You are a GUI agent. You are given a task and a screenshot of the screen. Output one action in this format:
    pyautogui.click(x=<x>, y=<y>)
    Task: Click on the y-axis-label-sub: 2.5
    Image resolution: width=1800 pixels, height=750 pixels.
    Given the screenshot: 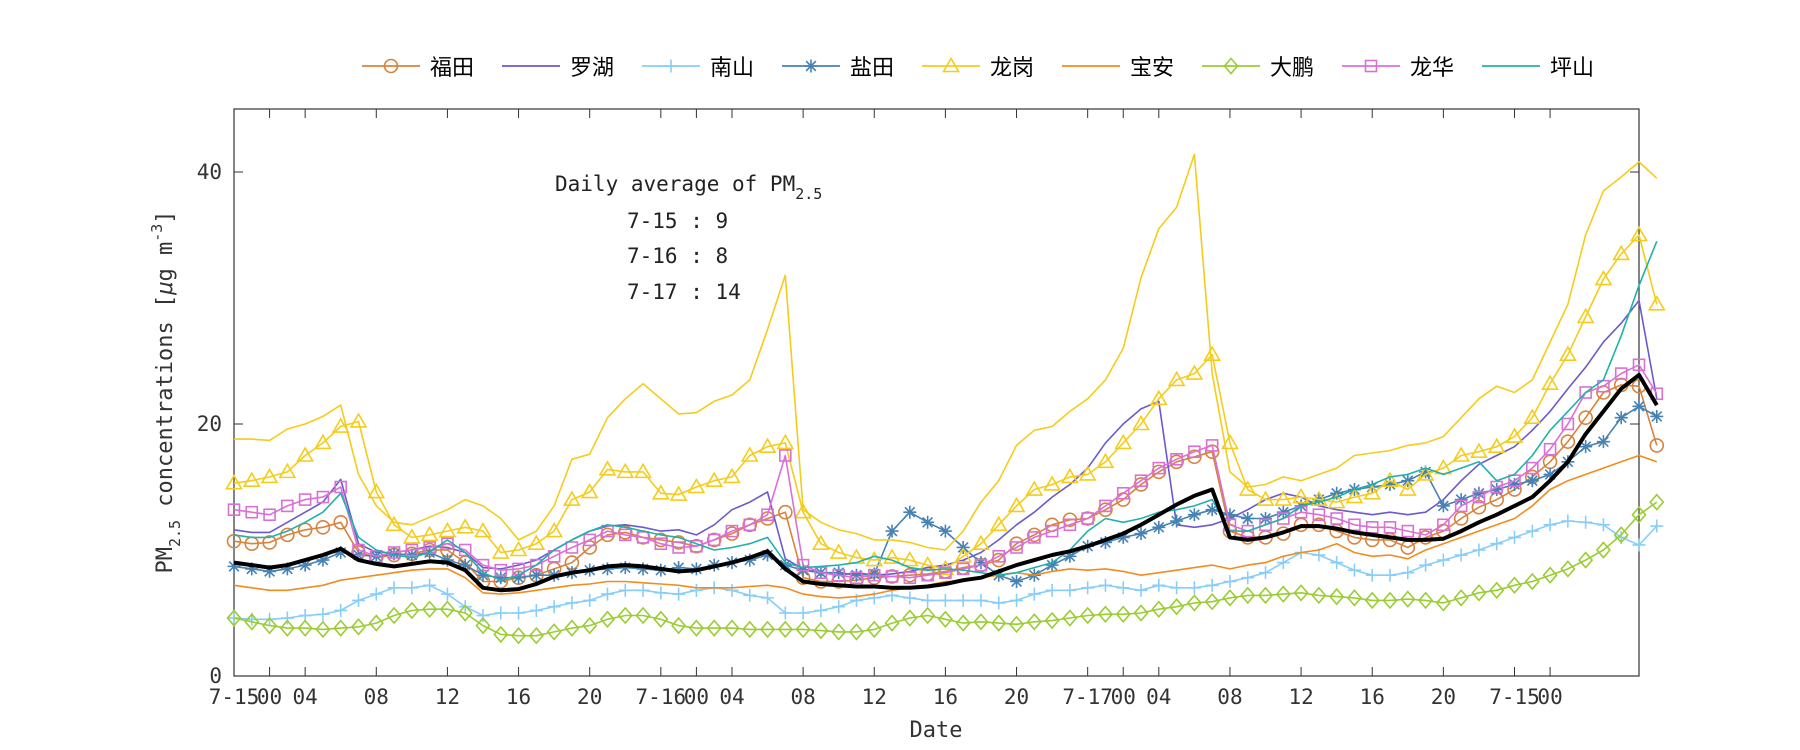 What is the action you would take?
    pyautogui.click(x=175, y=533)
    